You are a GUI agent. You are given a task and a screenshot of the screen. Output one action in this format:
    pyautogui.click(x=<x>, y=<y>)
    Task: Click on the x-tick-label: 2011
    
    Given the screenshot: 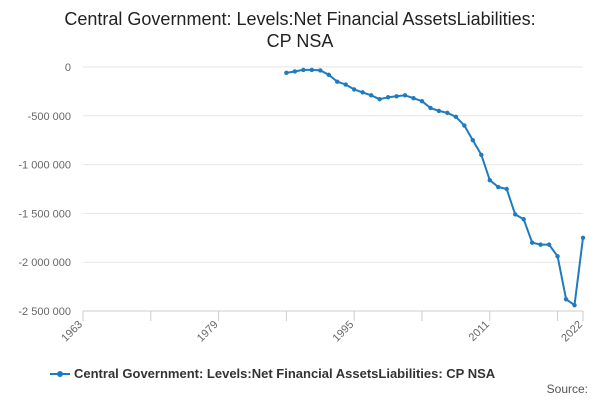 What is the action you would take?
    pyautogui.click(x=479, y=331)
    